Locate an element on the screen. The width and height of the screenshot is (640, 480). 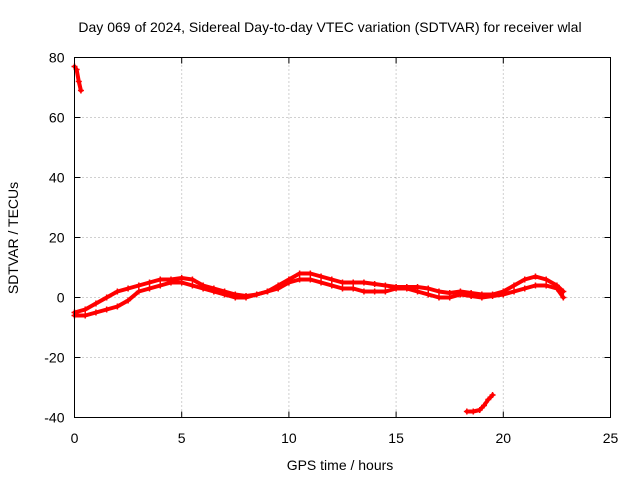
x-tick-label: 5 is located at coordinates (182, 438).